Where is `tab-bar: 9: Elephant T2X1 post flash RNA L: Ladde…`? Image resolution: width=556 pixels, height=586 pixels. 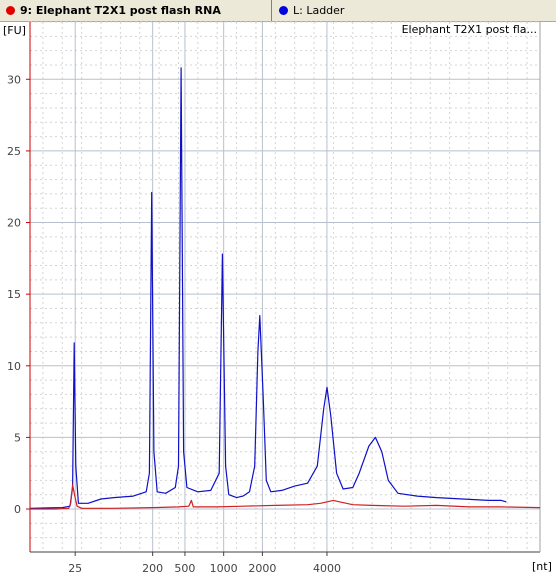 tab-bar: 9: Elephant T2X1 post flash RNA L: Ladde… is located at coordinates (278, 11).